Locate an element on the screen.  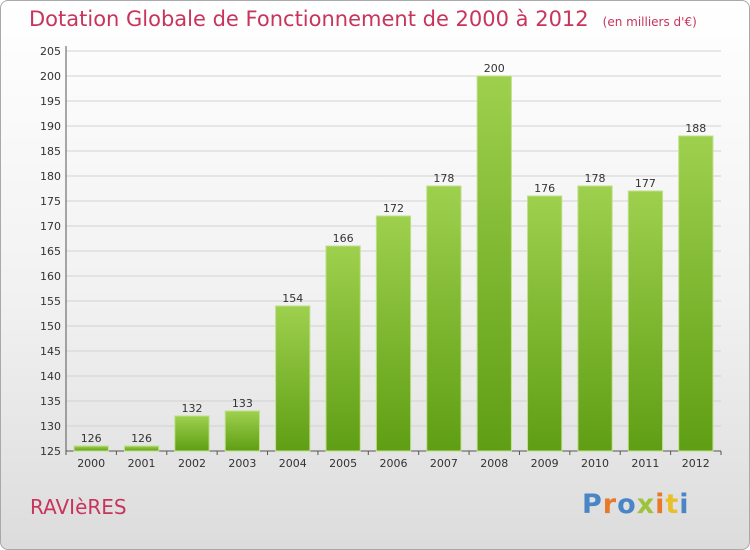
logo-letter: P is located at coordinates (592, 504).